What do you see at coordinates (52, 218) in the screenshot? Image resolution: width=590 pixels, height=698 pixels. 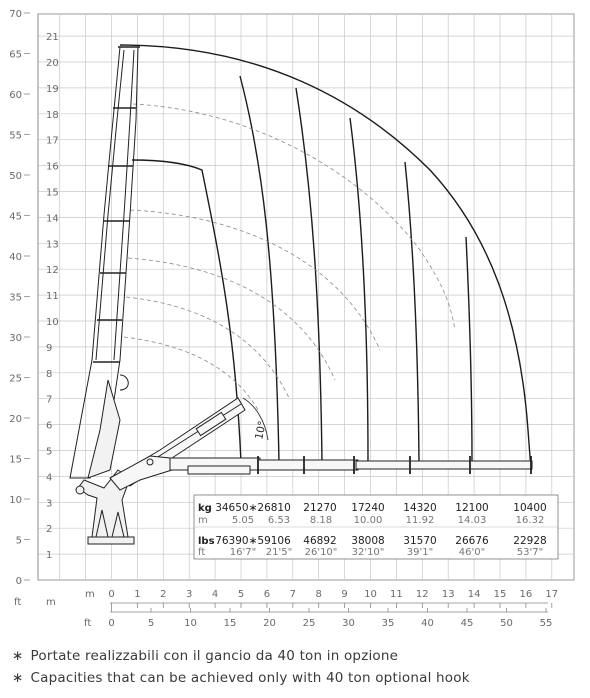 I see `y-m-tick-label: 14` at bounding box center [52, 218].